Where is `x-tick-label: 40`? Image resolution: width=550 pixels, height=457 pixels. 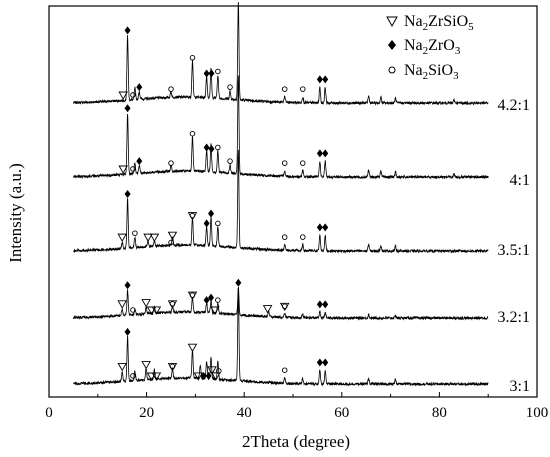
x-tick-label: 40 is located at coordinates (244, 413).